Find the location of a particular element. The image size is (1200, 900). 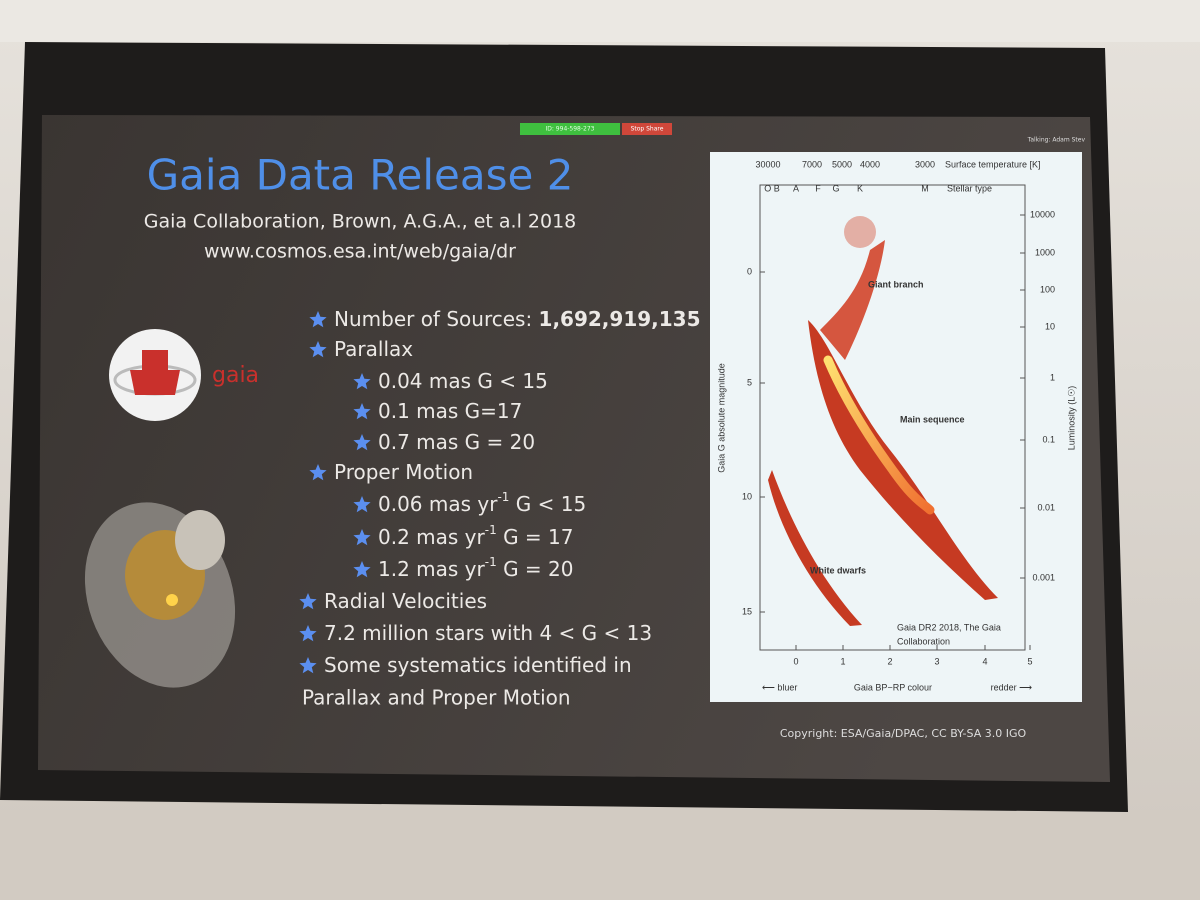

spacecraft is located at coordinates (160, 595).